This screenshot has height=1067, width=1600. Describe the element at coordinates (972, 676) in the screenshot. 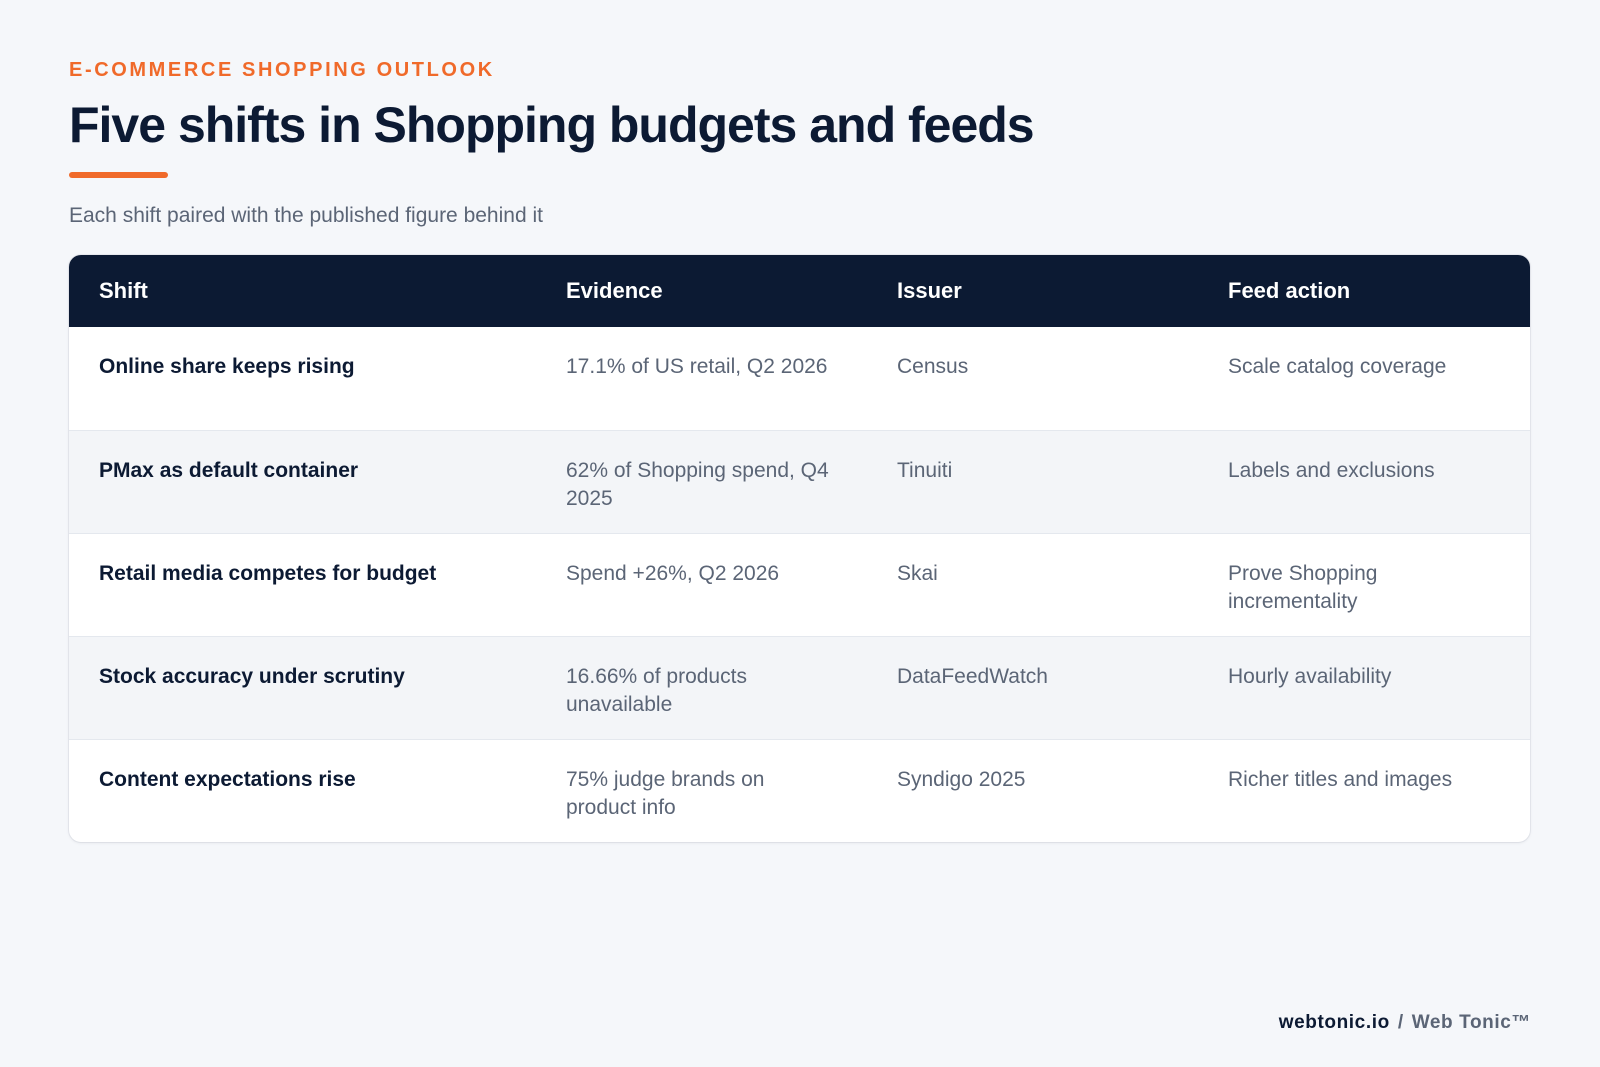

I see `cell-issuer: DataFeedWatch` at that location.